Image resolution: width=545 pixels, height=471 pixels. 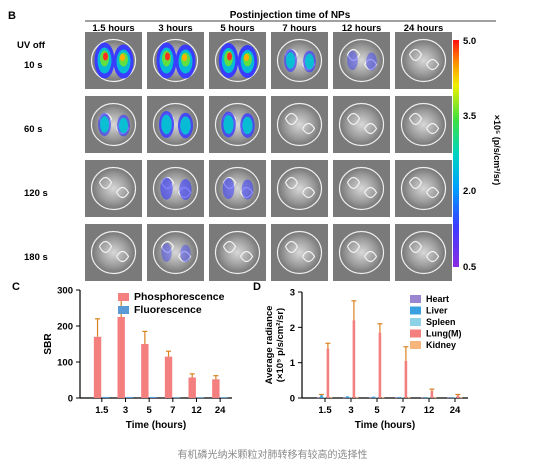 What do you see at coordinates (290, 15) in the screenshot?
I see `panel-b-header: Postinjection time of NPs` at bounding box center [290, 15].